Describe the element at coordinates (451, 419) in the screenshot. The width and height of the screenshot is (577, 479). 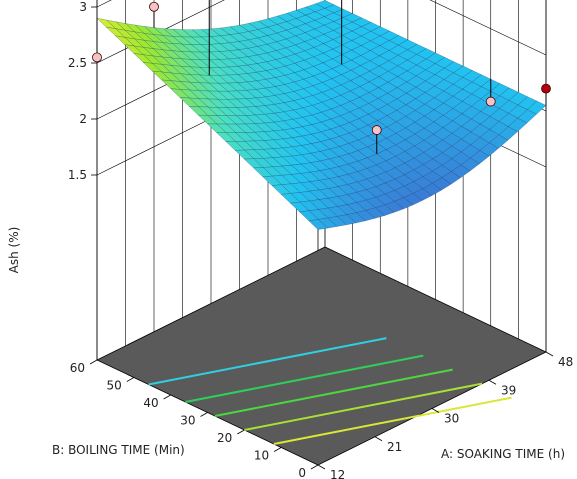
I see `x-tick-label: 30` at that location.